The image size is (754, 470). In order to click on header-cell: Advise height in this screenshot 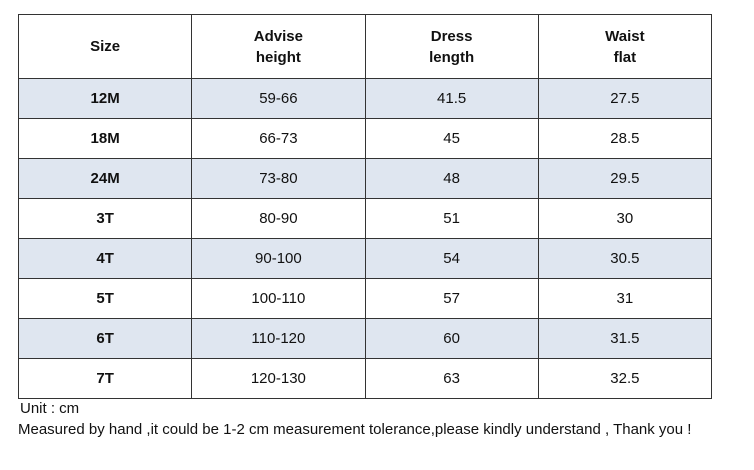, I will do `click(278, 46)`.